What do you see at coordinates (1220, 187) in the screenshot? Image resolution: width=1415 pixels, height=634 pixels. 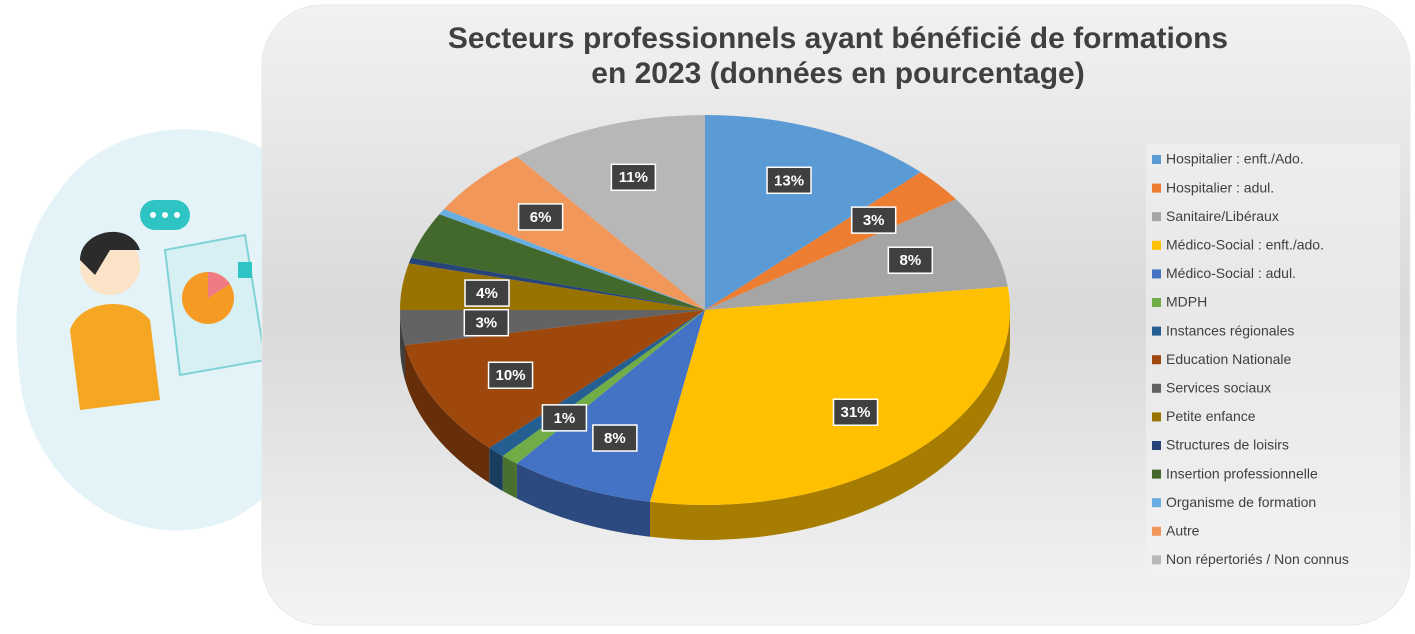 I see `legend-label: Hospitalier : adul.` at bounding box center [1220, 187].